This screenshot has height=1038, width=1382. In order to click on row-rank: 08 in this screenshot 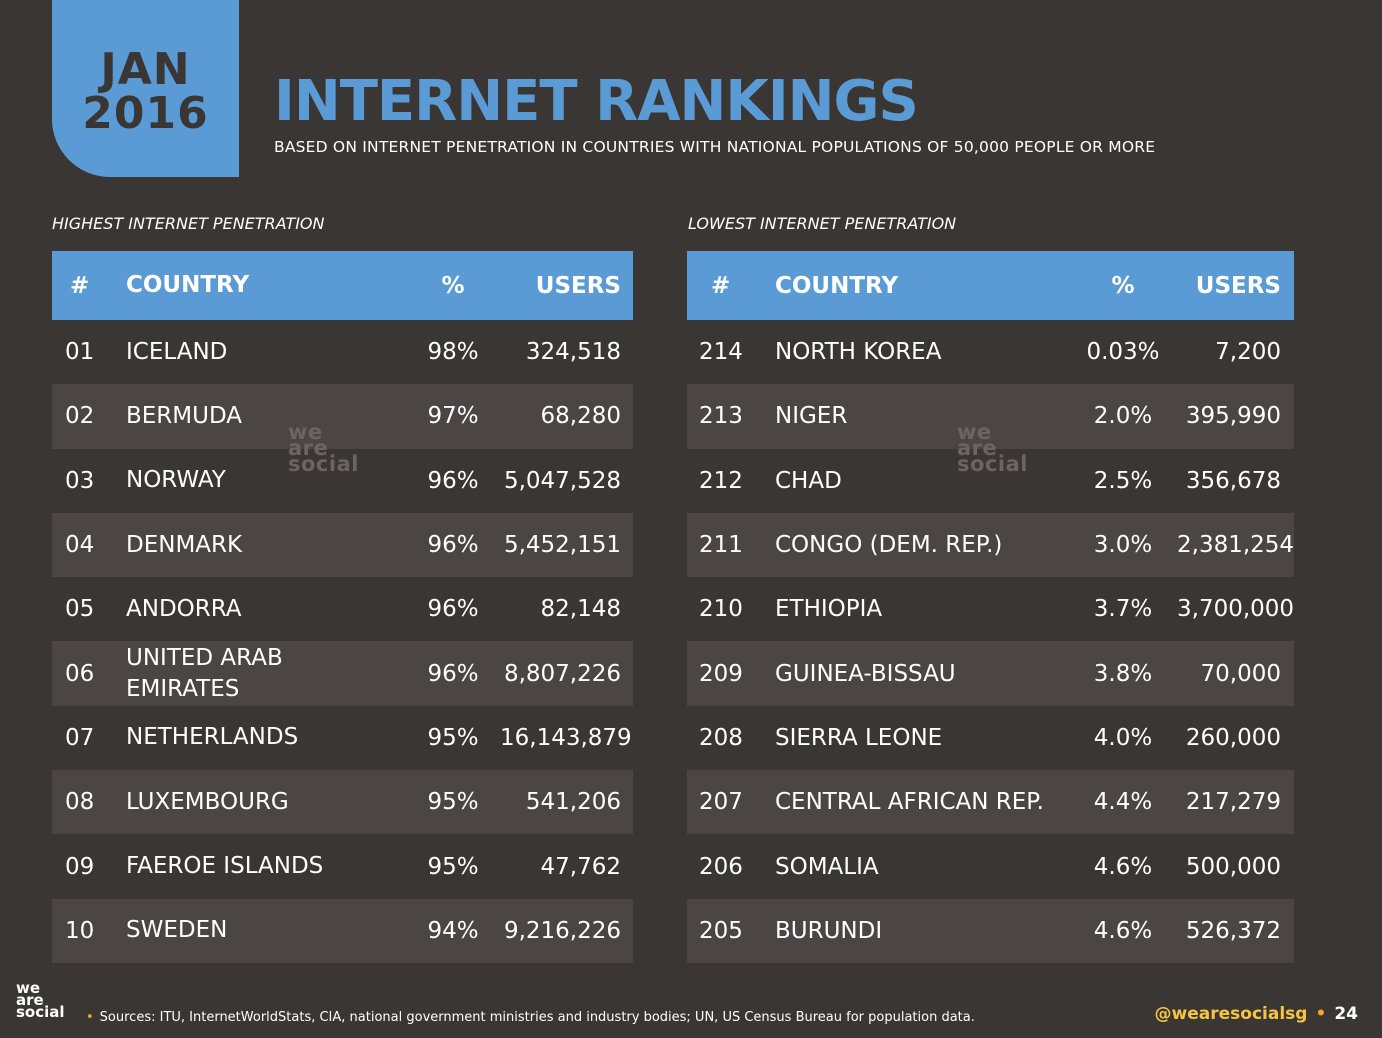, I will do `click(80, 802)`.